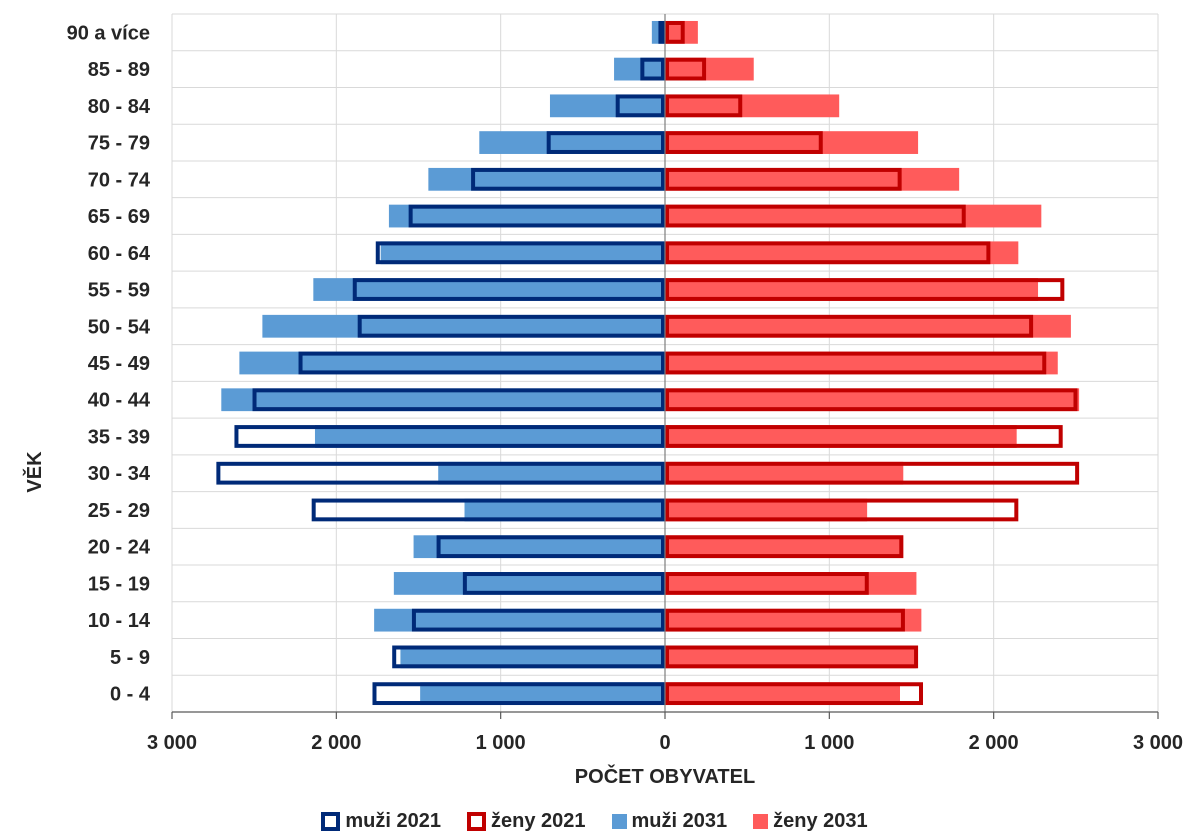 This screenshot has width=1189, height=836. I want to click on y-tick-label-50-54: 50 - 54, so click(119, 327).